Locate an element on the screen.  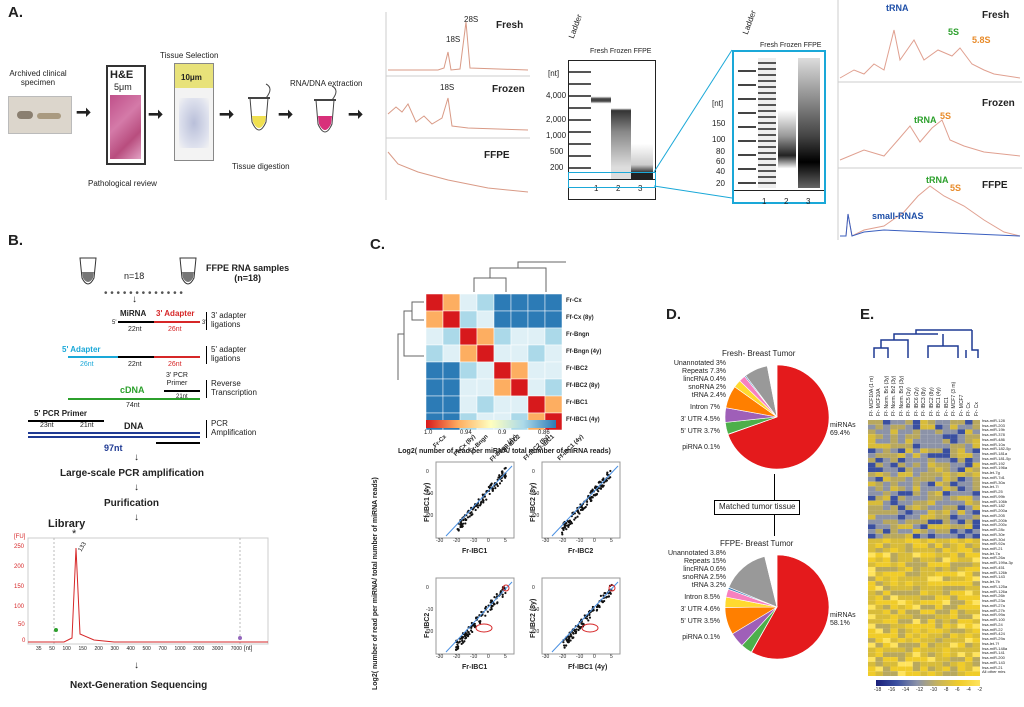
heatmap-e-row-label: hsa-miR-192 is located at coordinates (993, 463).